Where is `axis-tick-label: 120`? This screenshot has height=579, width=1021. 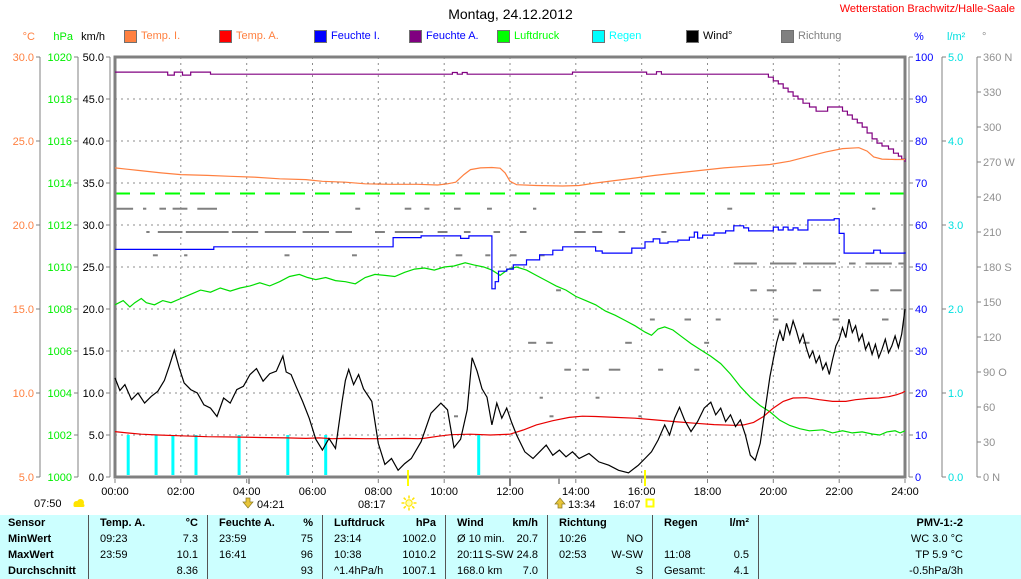 axis-tick-label: 120 is located at coordinates (992, 338).